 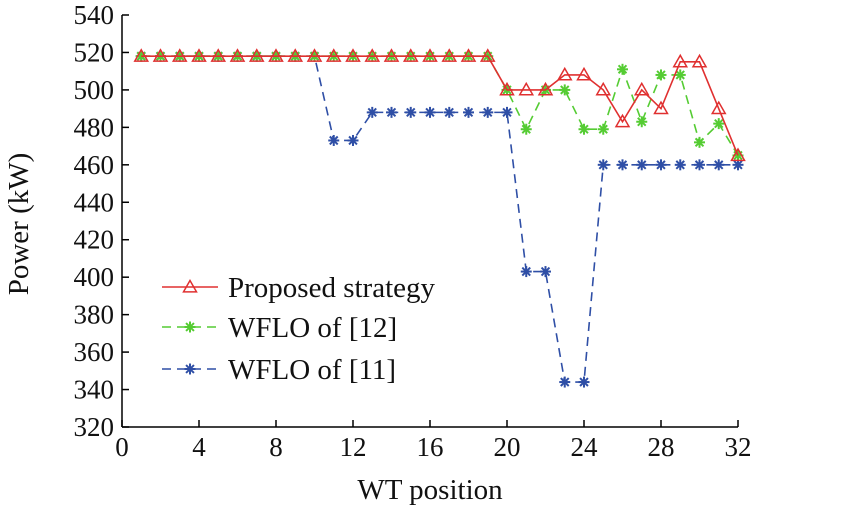 I want to click on legend-box, so click(x=315, y=325).